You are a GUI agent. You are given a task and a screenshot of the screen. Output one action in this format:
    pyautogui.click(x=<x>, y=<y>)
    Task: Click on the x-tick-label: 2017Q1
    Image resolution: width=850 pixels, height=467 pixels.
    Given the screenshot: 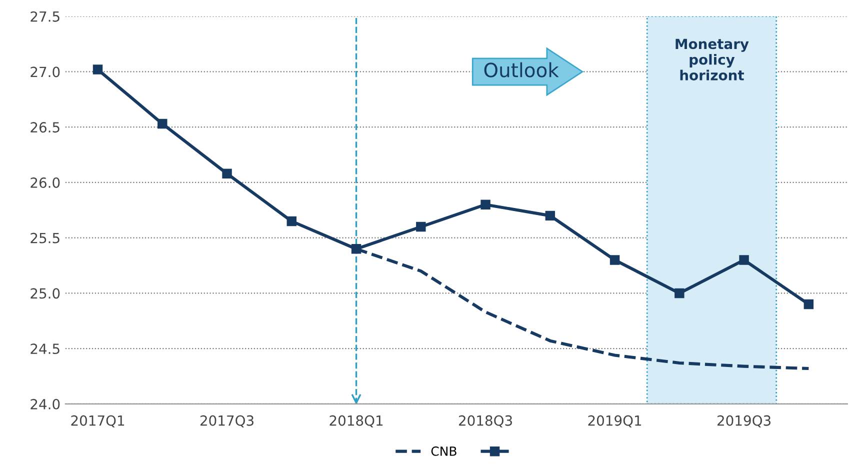 What is the action you would take?
    pyautogui.click(x=97, y=421)
    